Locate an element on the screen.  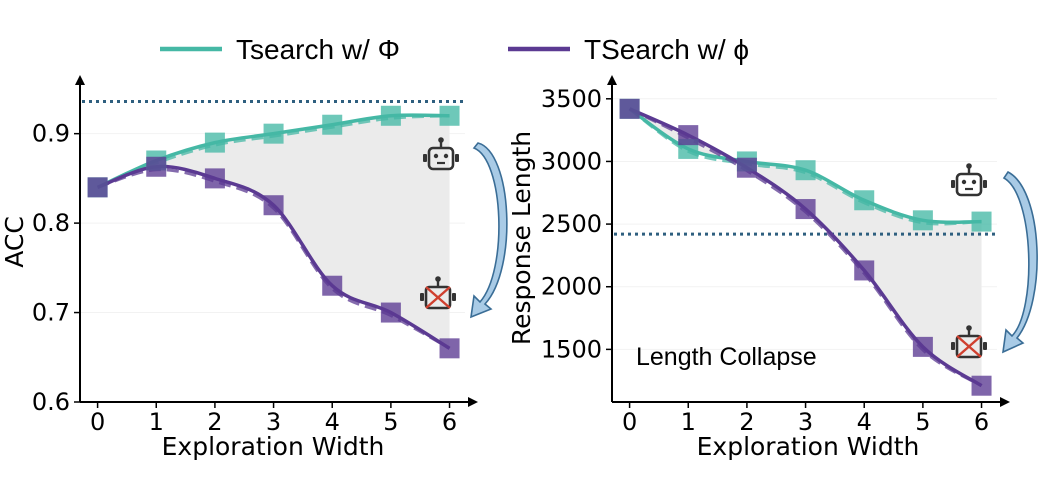
chart-length-curved-arrow is located at coordinates (1020, 262).